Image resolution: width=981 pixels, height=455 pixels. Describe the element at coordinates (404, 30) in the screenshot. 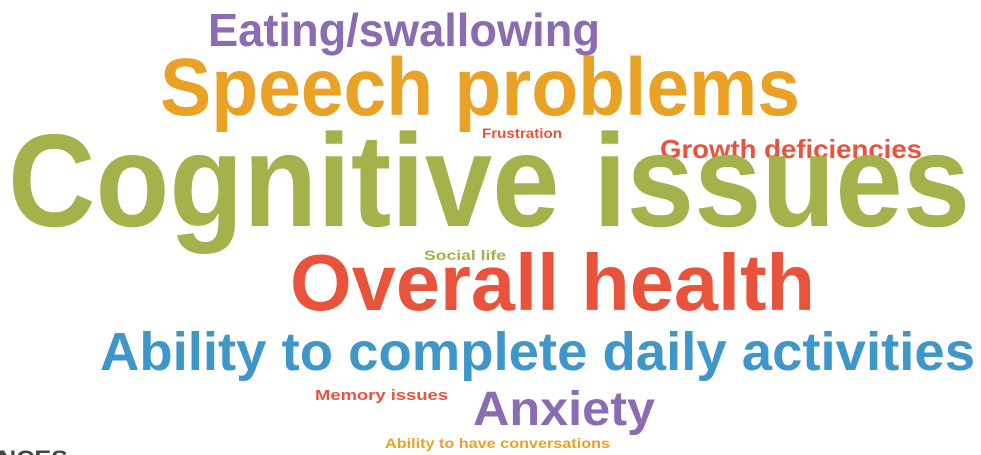

I see `word: Eating/swallowing` at that location.